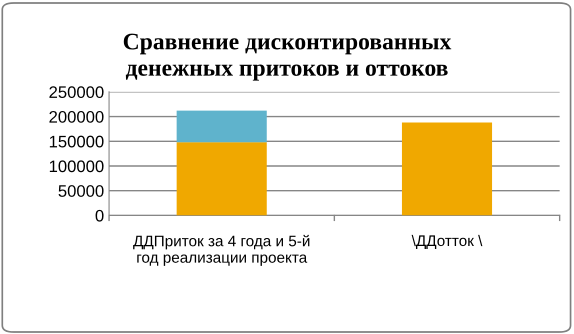 Image resolution: width=574 pixels, height=334 pixels. Describe the element at coordinates (77, 166) in the screenshot. I see `y-tick-label: 100000` at that location.